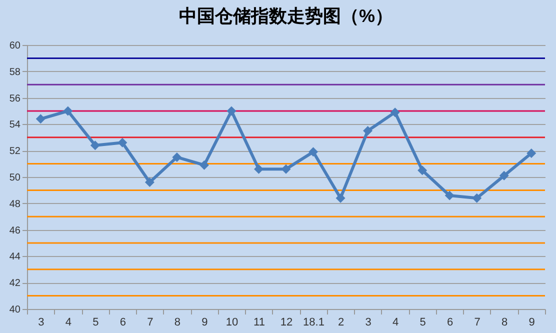 This screenshot has height=333, width=556. I want to click on y-tick-label: 58, so click(15, 72).